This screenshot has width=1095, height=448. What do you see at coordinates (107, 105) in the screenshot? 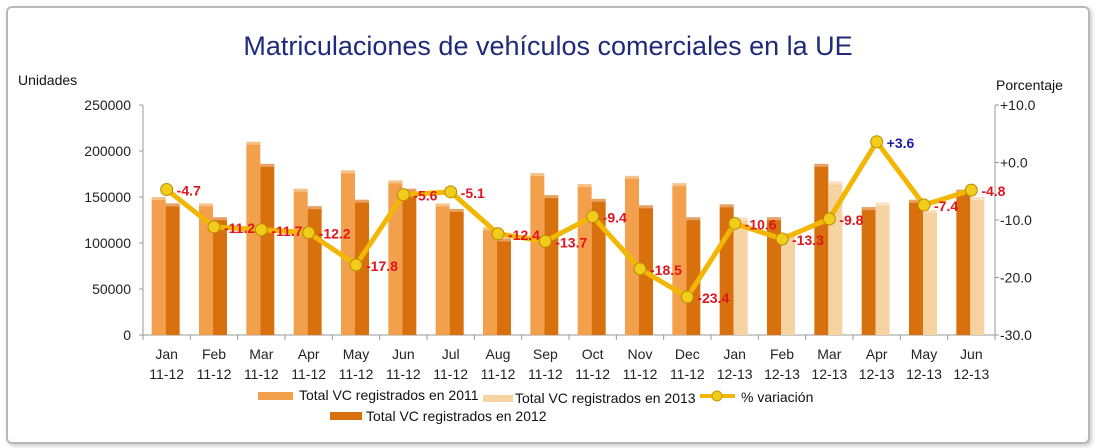
I see `y-tick-label: 250000` at bounding box center [107, 105].